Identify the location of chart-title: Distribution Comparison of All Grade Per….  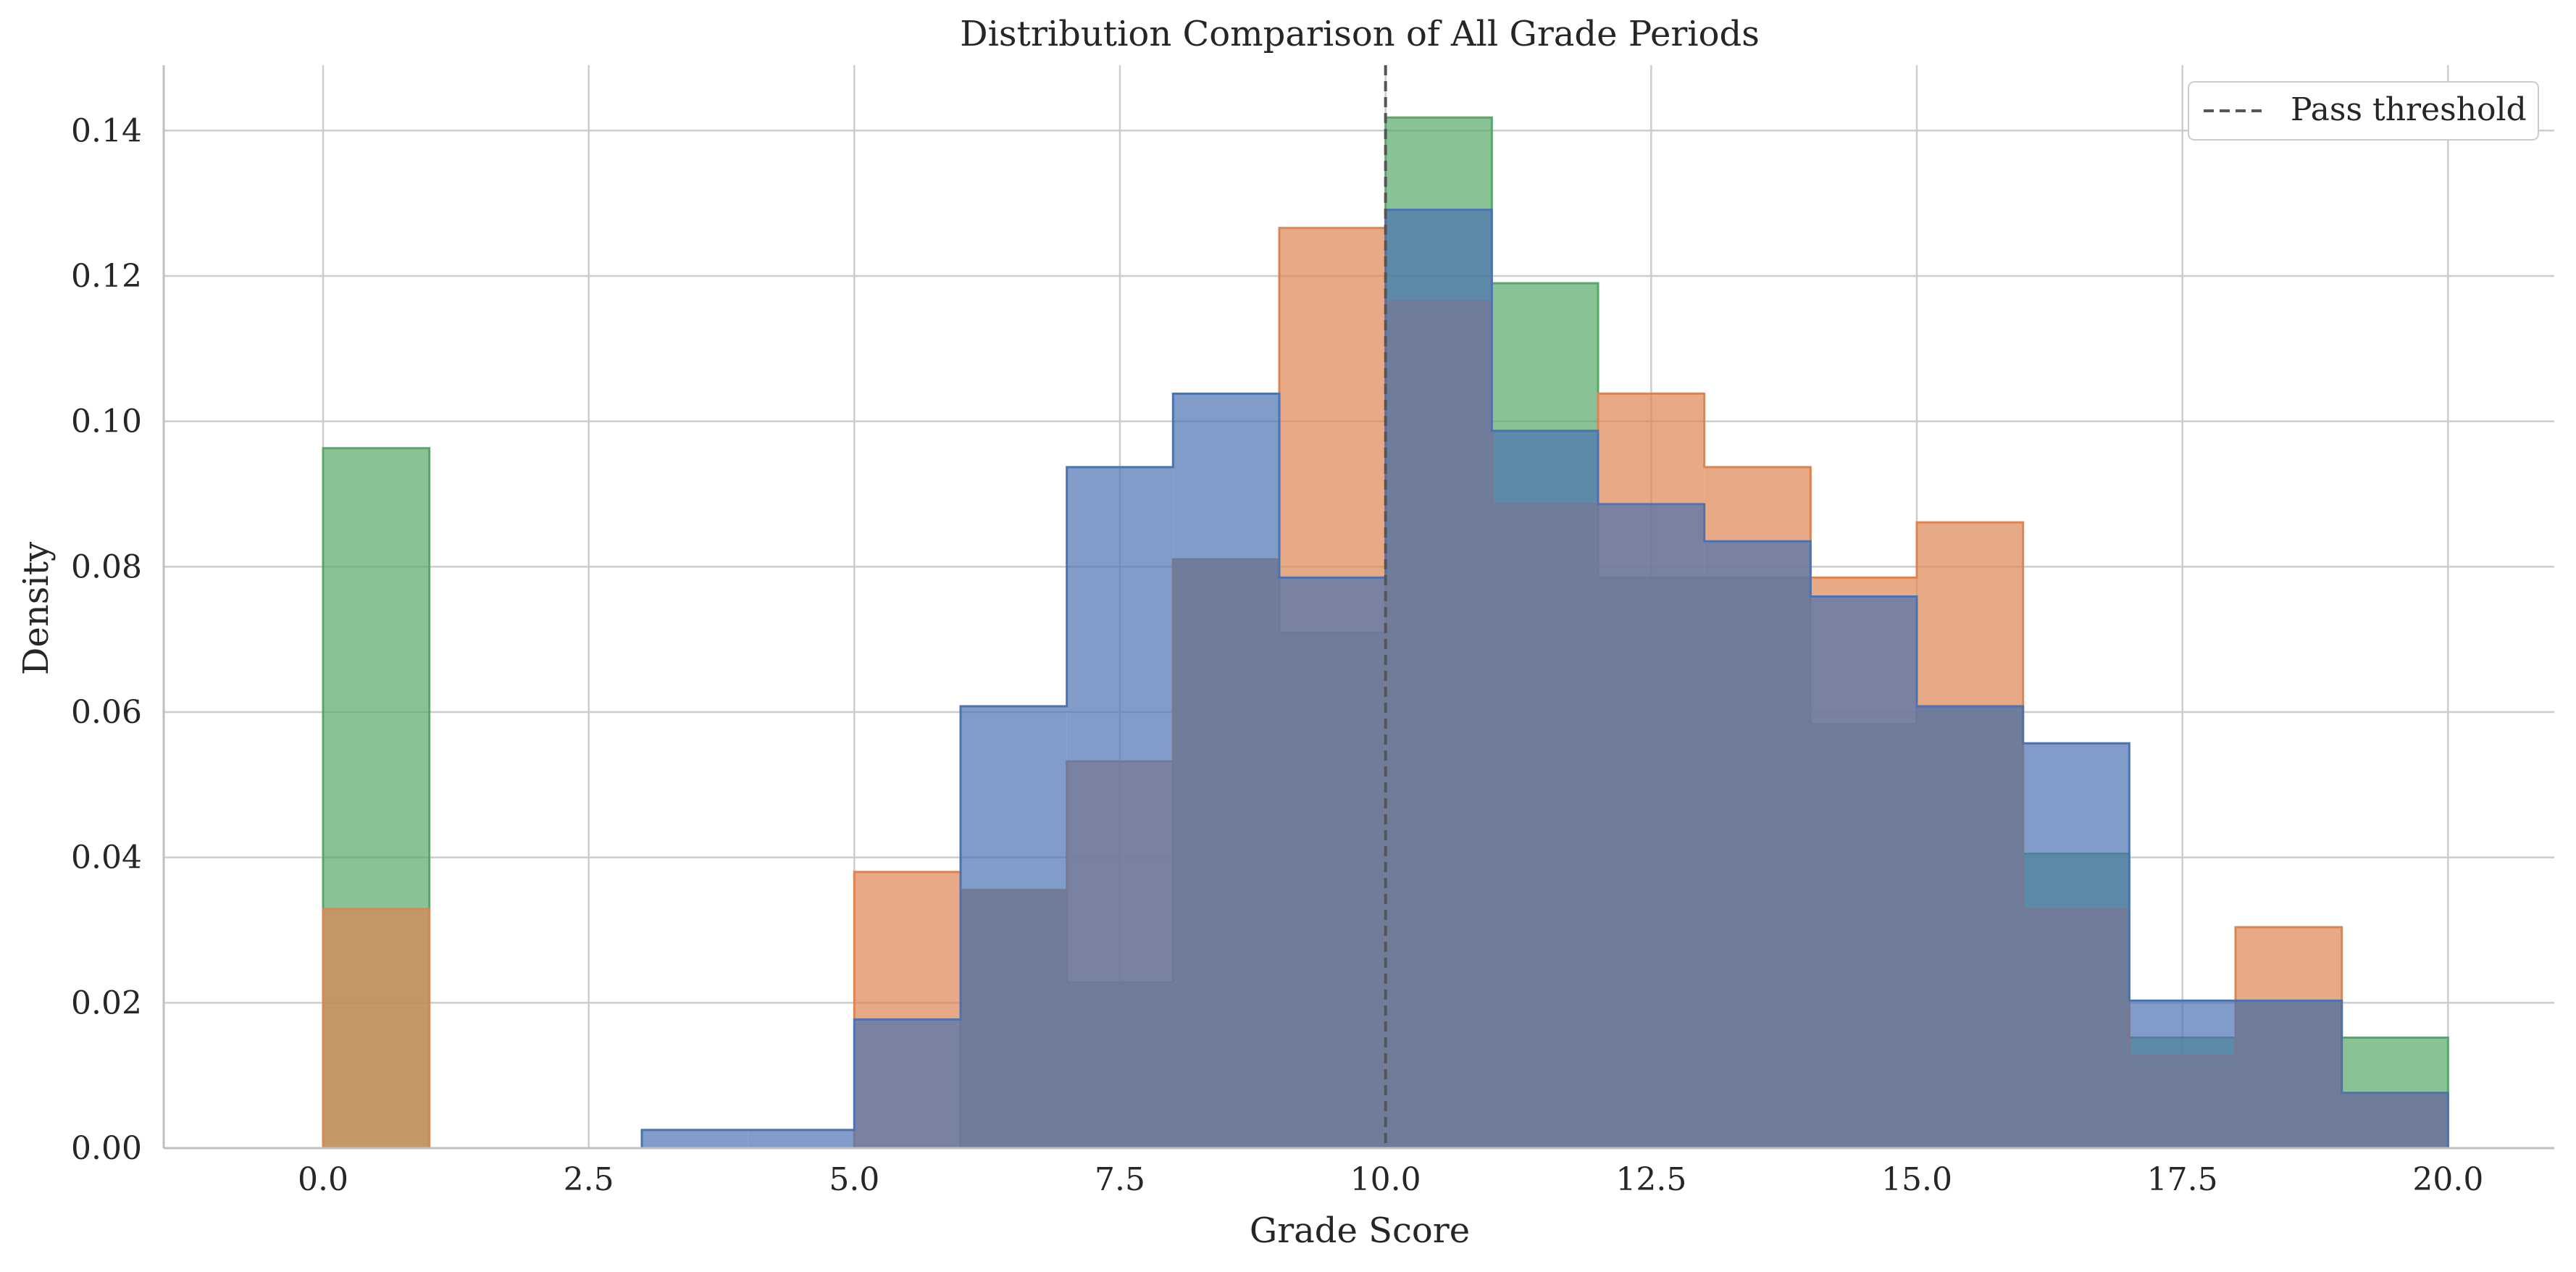
(1360, 34).